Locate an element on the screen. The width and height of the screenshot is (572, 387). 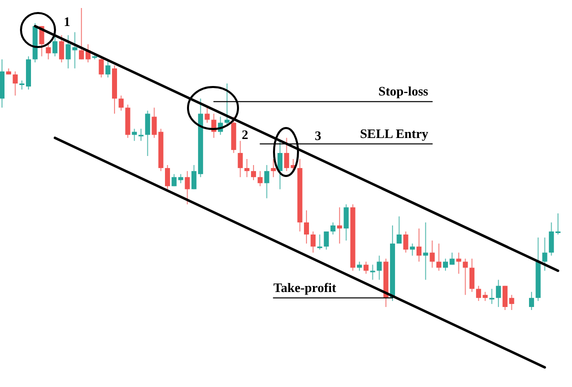
annotation: 1 is located at coordinates (67, 21).